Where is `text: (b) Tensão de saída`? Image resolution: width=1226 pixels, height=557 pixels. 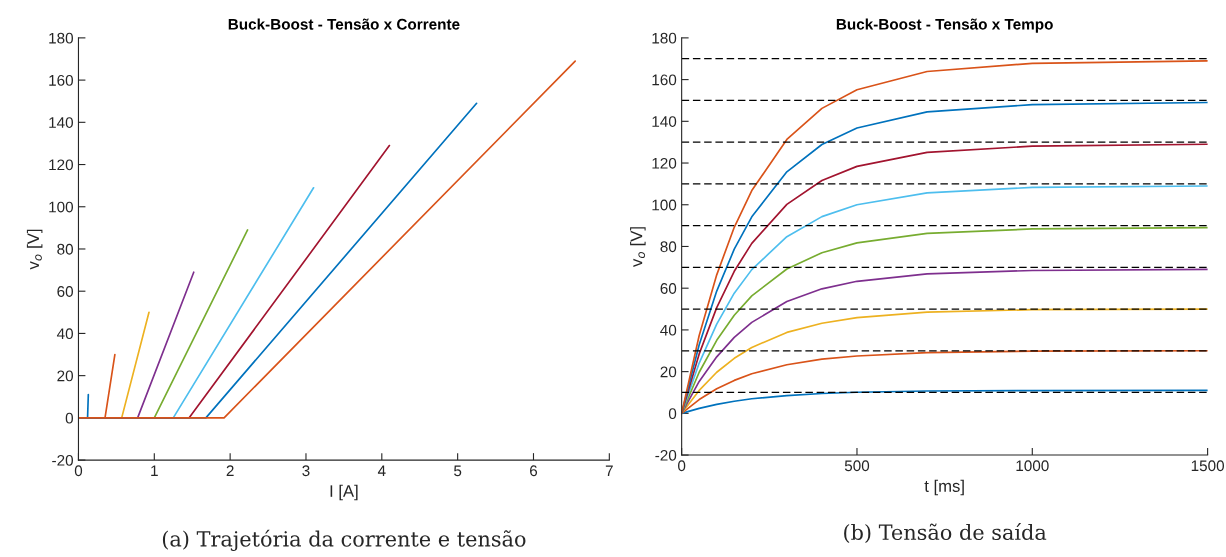
text: (b) Tensão de saída is located at coordinates (945, 533).